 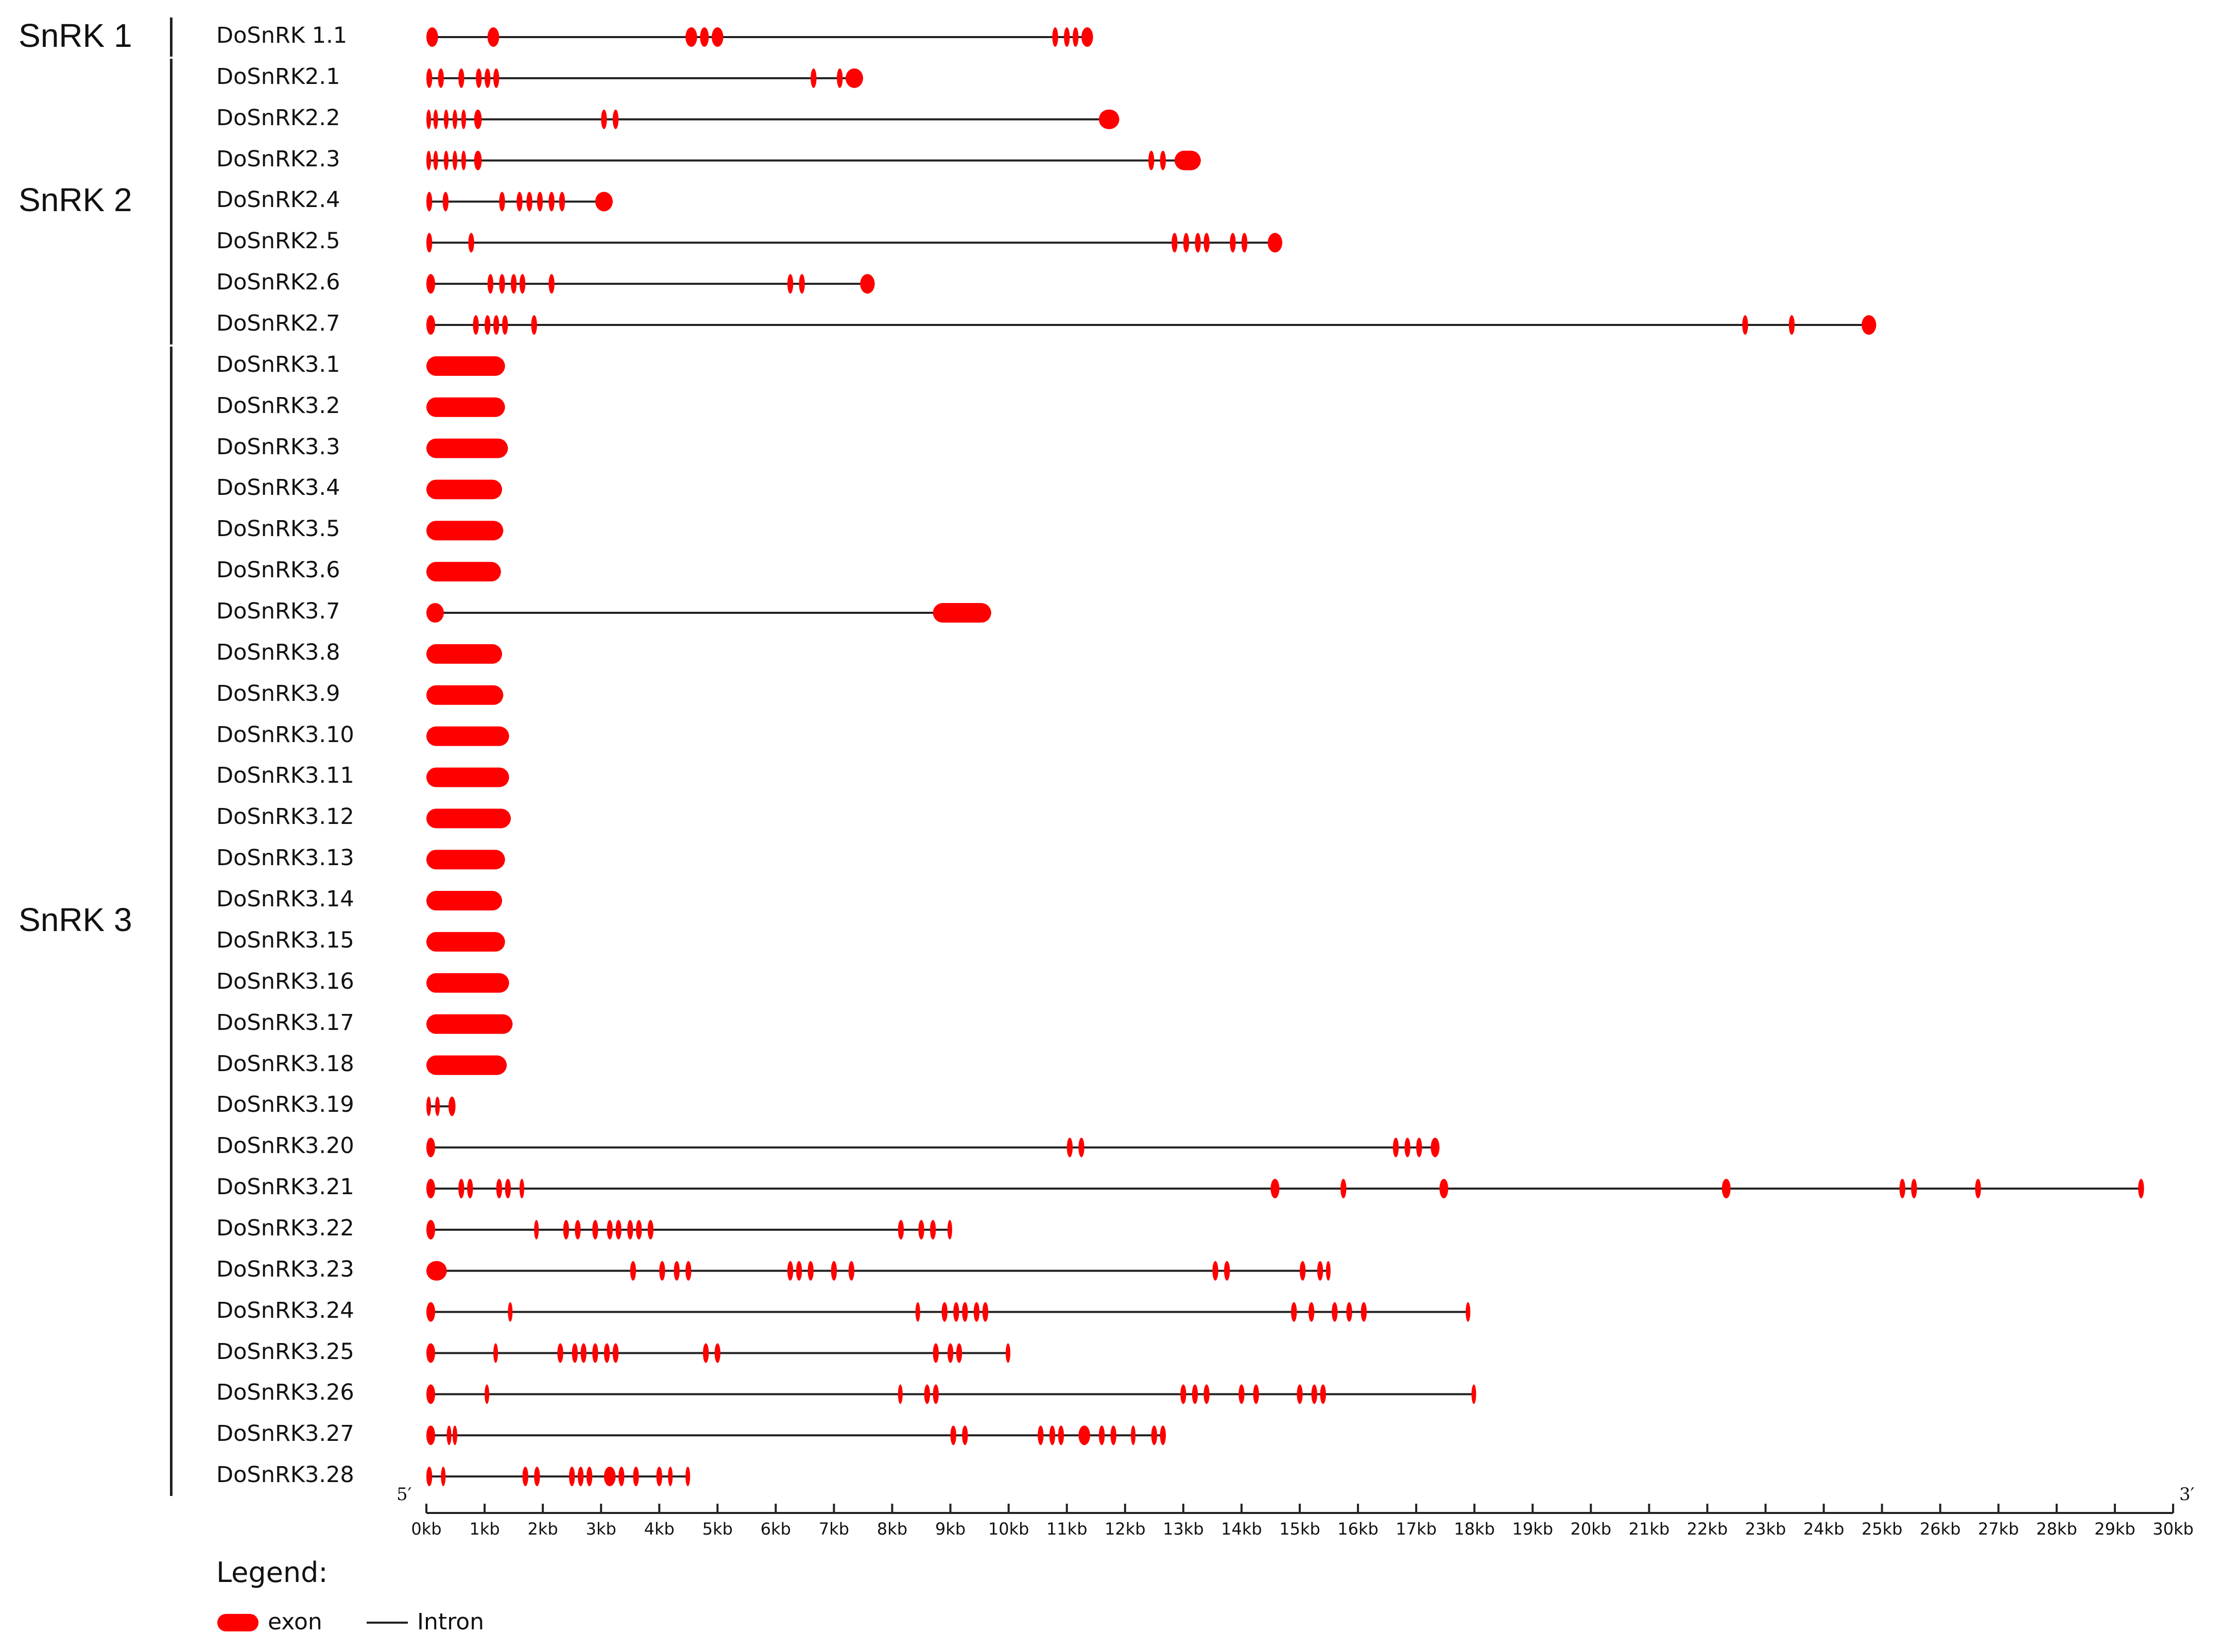 What do you see at coordinates (278, 200) in the screenshot?
I see `gene-label-dosnrk2-4: DoSnRK2.4` at bounding box center [278, 200].